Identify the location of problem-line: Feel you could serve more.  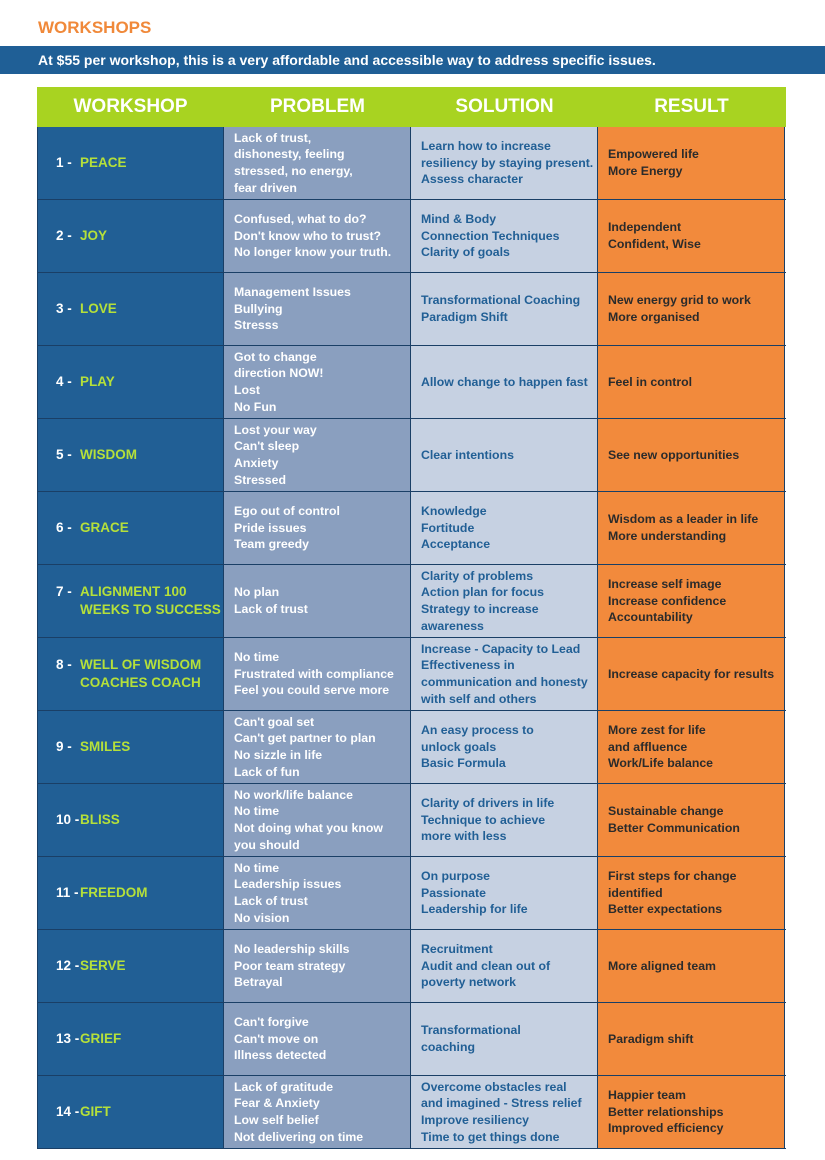
(312, 690).